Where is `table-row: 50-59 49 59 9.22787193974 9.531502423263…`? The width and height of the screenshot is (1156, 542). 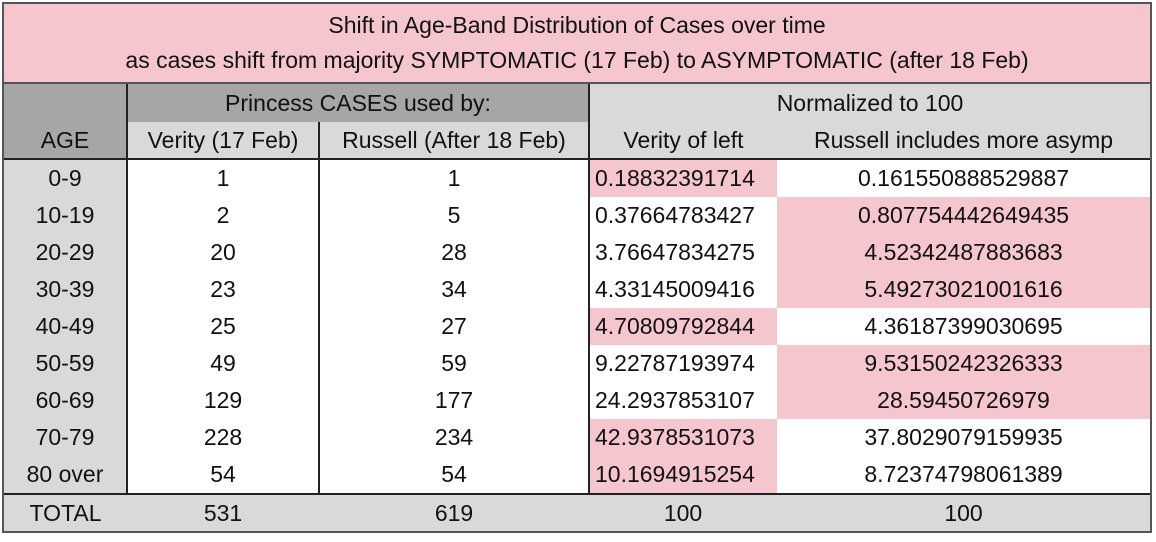 table-row: 50-59 49 59 9.22787193974 9.531502423263… is located at coordinates (577, 363).